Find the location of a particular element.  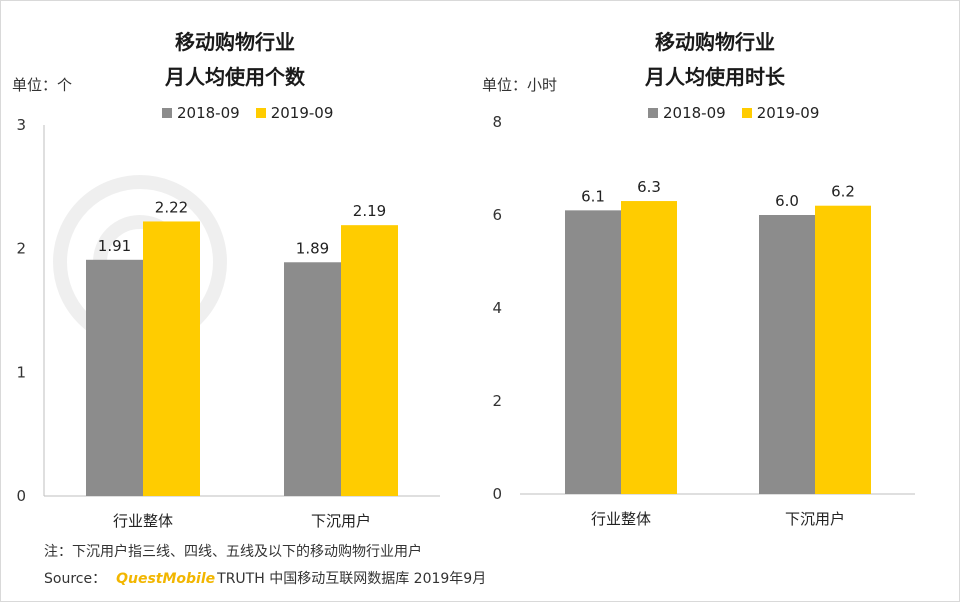

data-label: 2.19 is located at coordinates (369, 211).